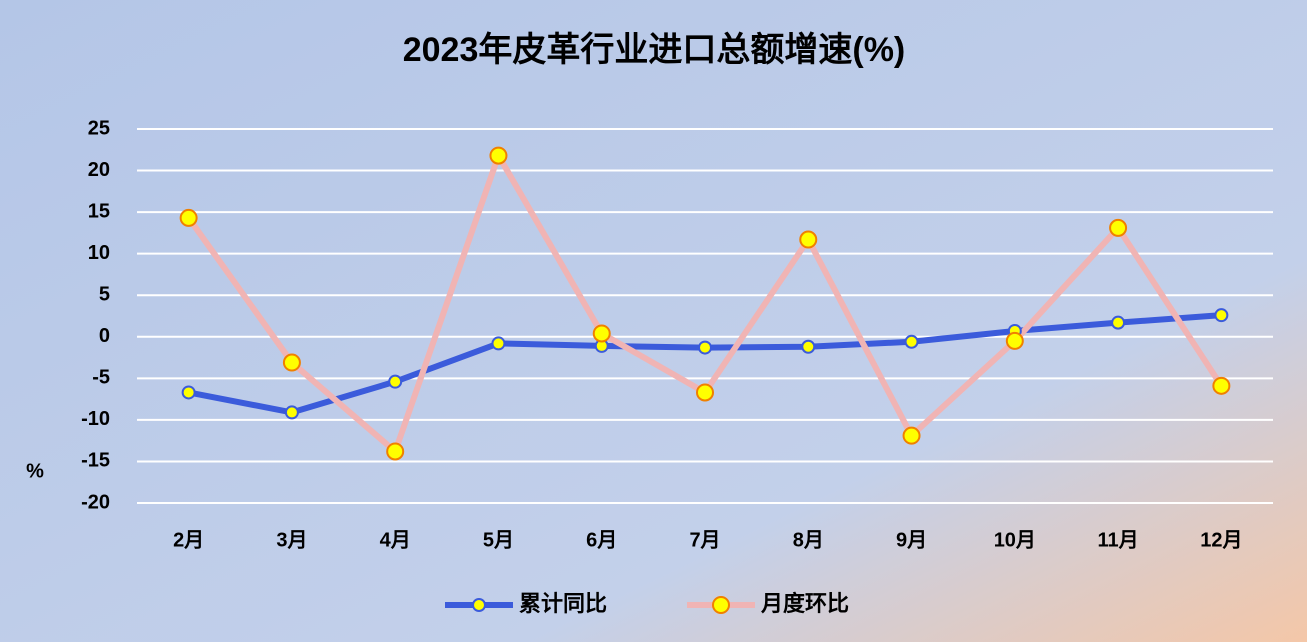 This screenshot has height=642, width=1307. Describe the element at coordinates (95, 461) in the screenshot. I see `y-tick-label: -15` at that location.